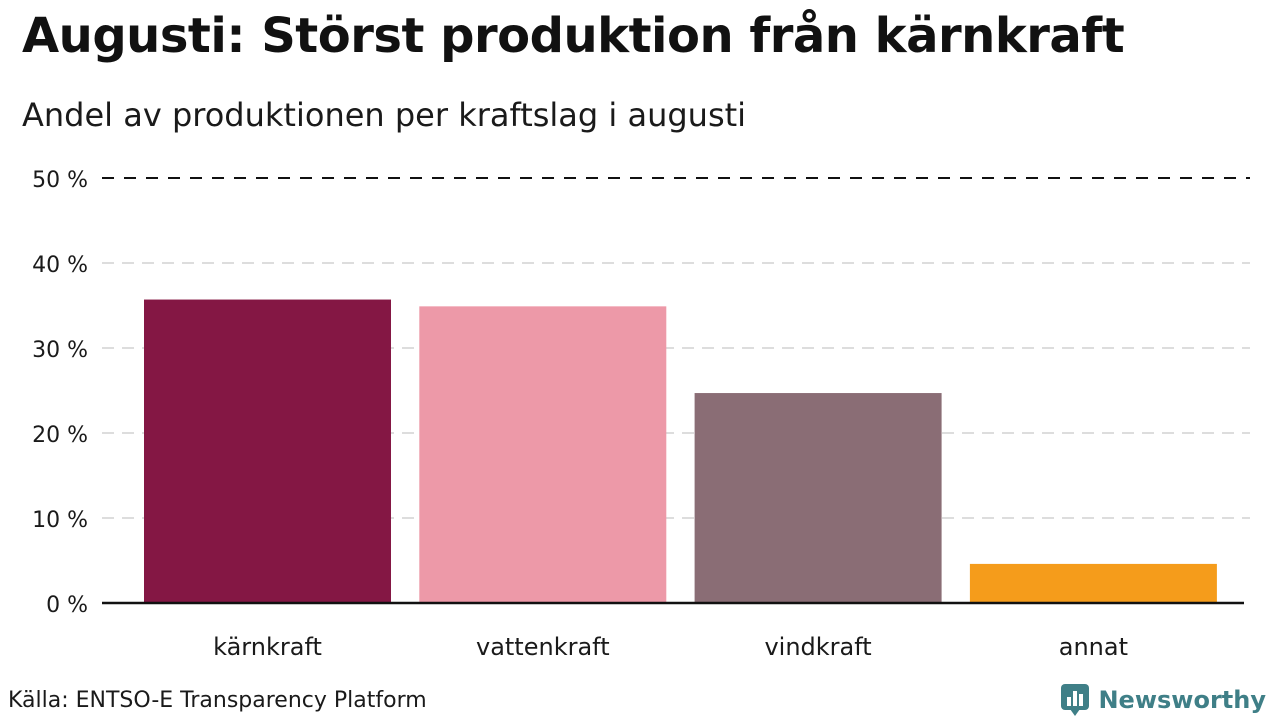  I want to click on x-tick-label: kärnkraft, so click(267, 647).